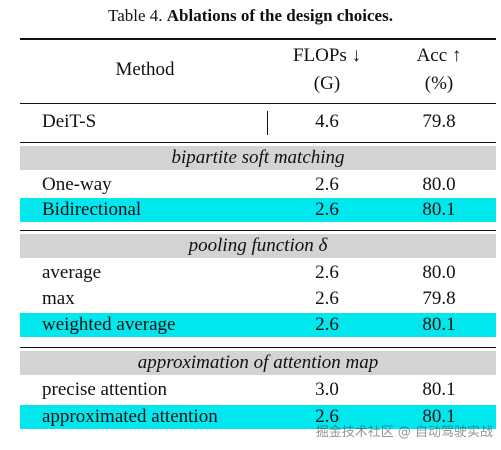 This screenshot has width=501, height=450. Describe the element at coordinates (279, 15) in the screenshot. I see `caption-title: Ablations of the design choices.` at that location.